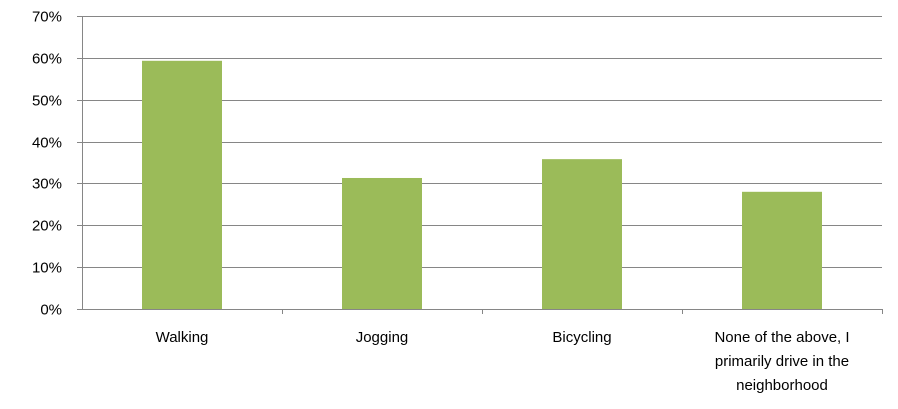 The image size is (898, 409). I want to click on y-tick-label: 40%, so click(47, 143).